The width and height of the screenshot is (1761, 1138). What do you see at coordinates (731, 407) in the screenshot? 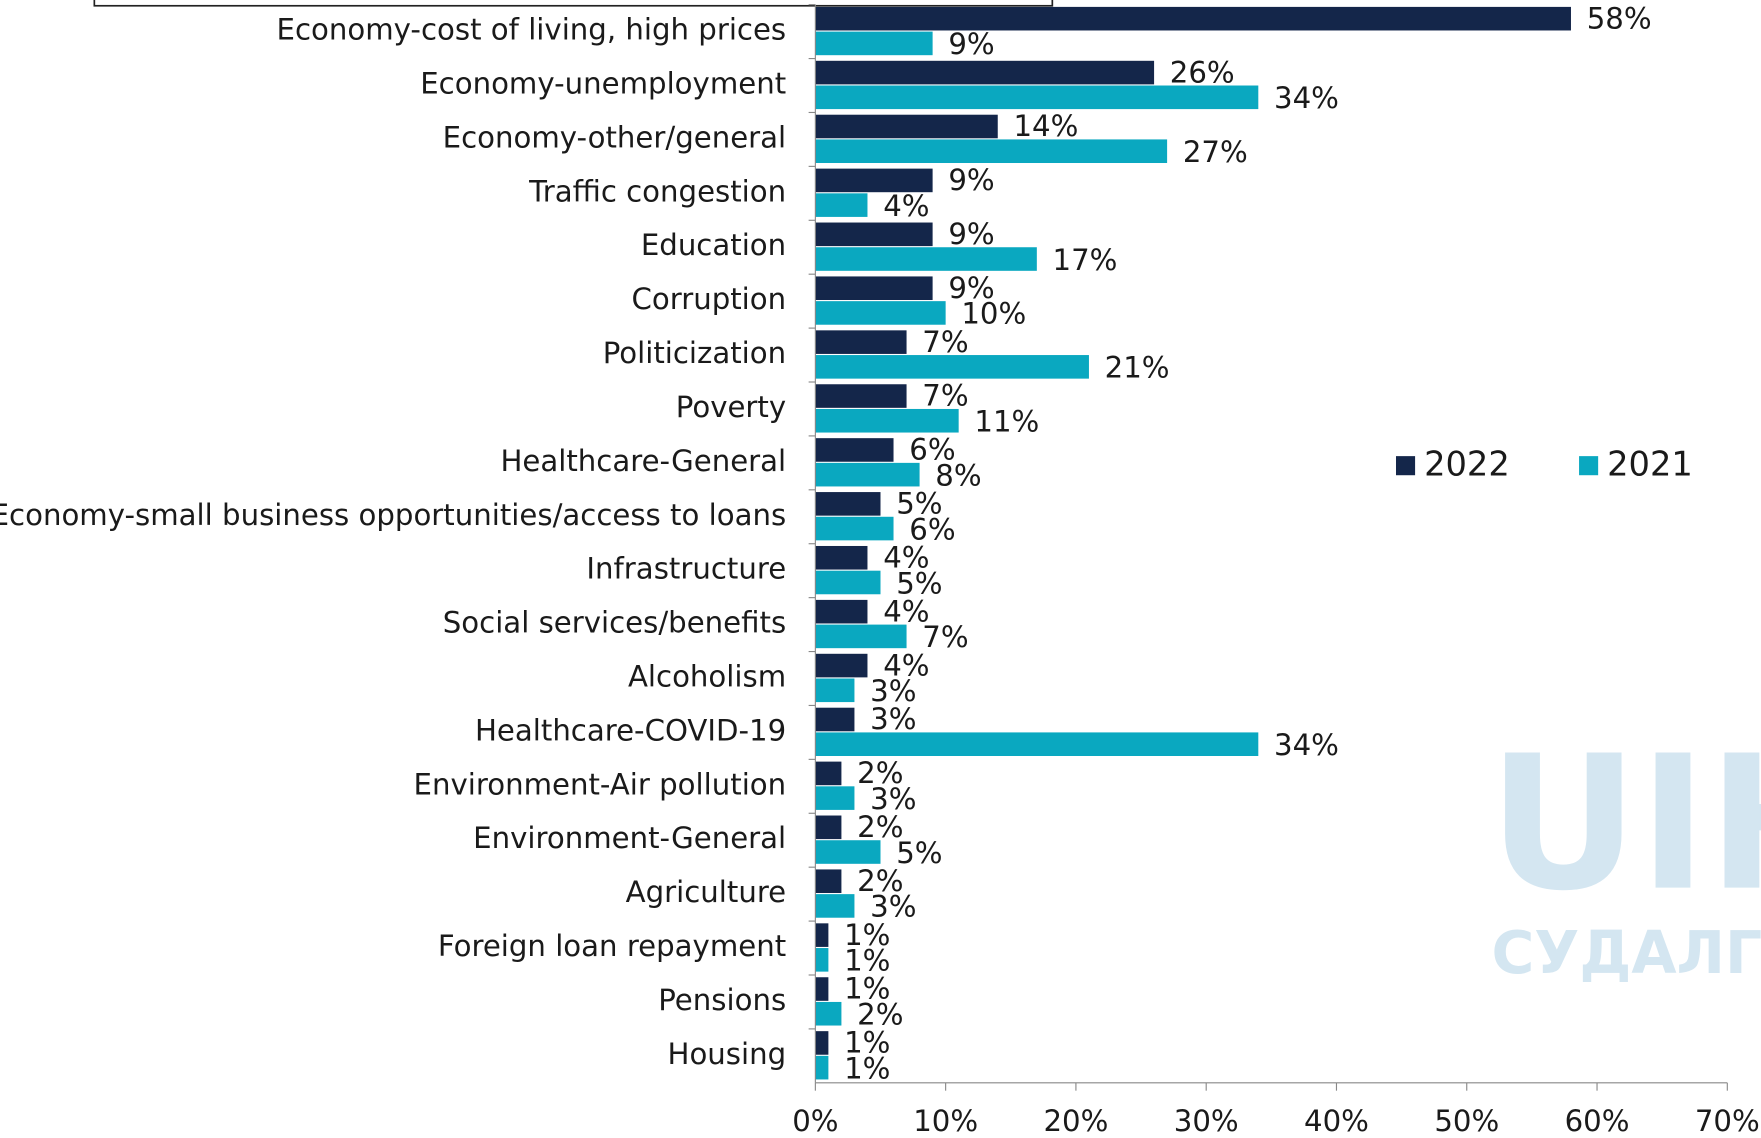
I see `y-tick-label: Poverty` at bounding box center [731, 407].